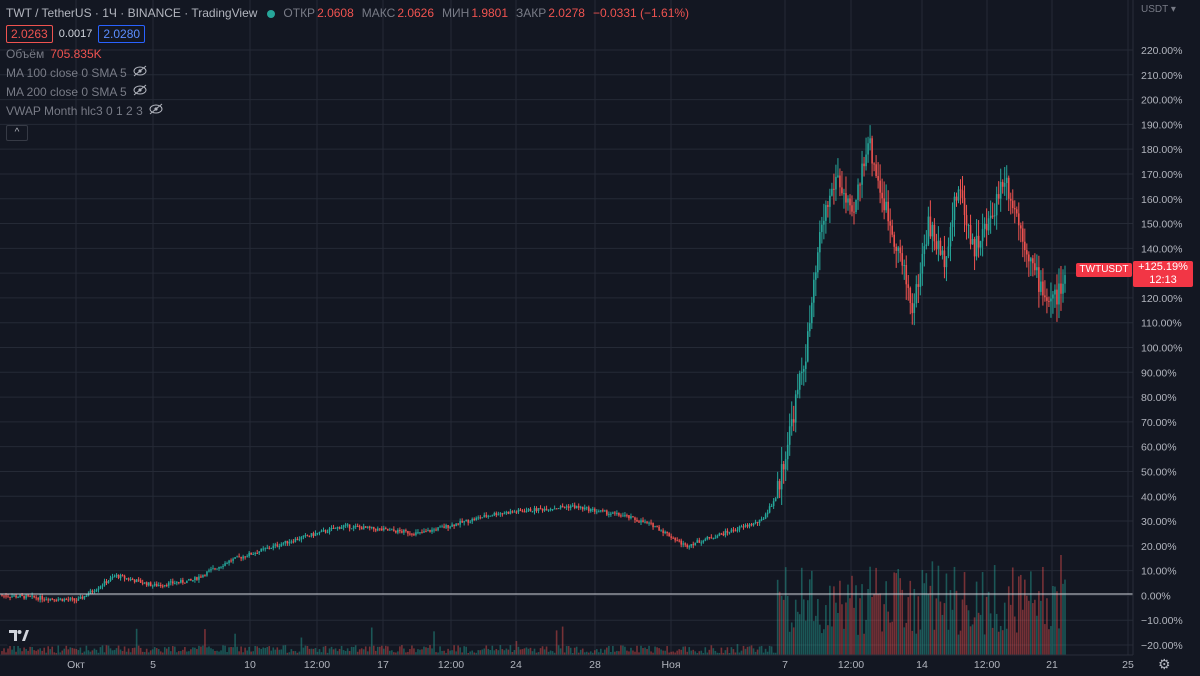 Image resolution: width=1200 pixels, height=676 pixels. What do you see at coordinates (17, 133) in the screenshot?
I see `collapse-legend-button: ^` at bounding box center [17, 133].